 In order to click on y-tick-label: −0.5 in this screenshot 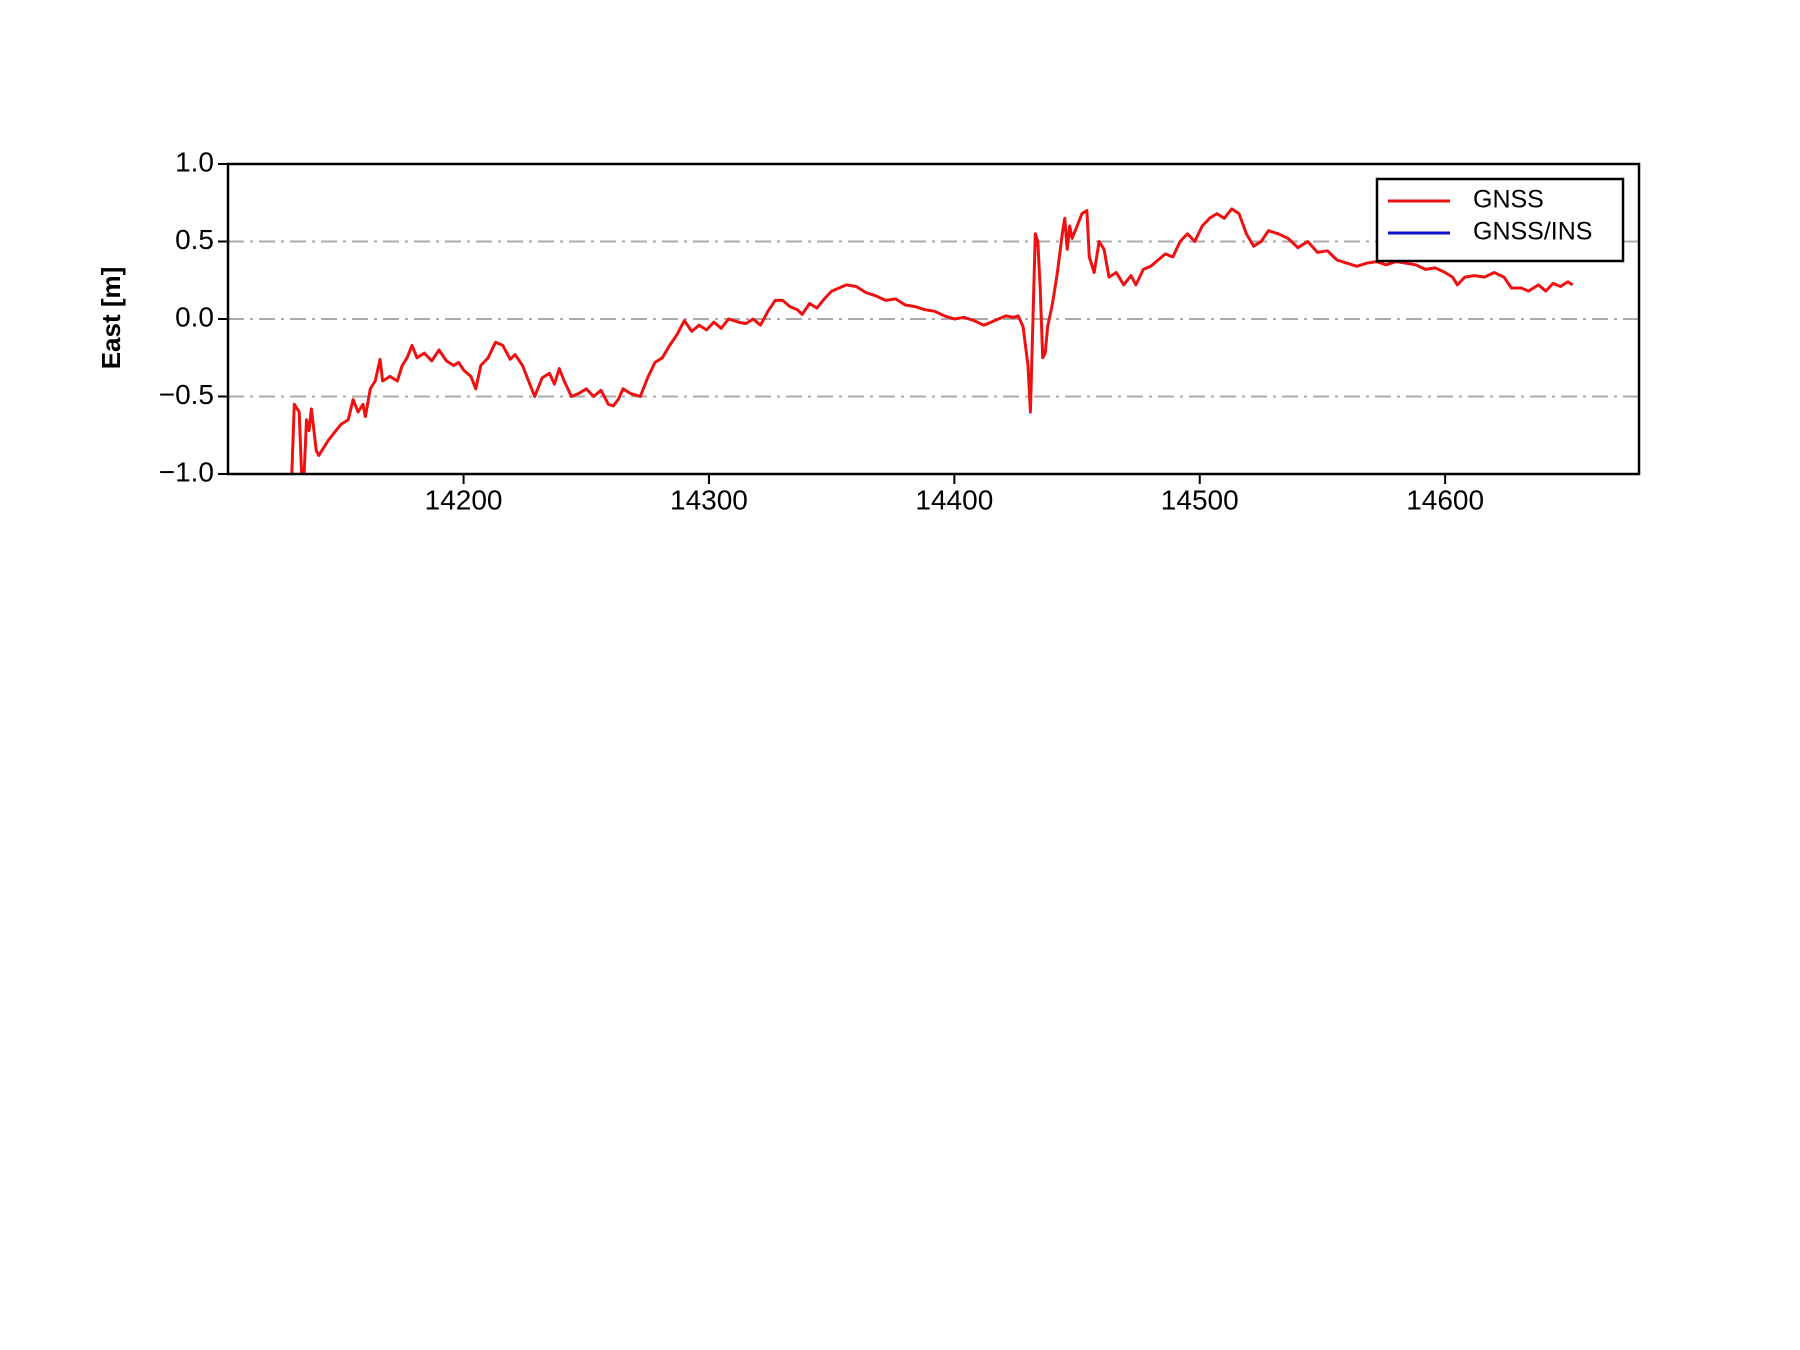, I will do `click(186, 394)`.